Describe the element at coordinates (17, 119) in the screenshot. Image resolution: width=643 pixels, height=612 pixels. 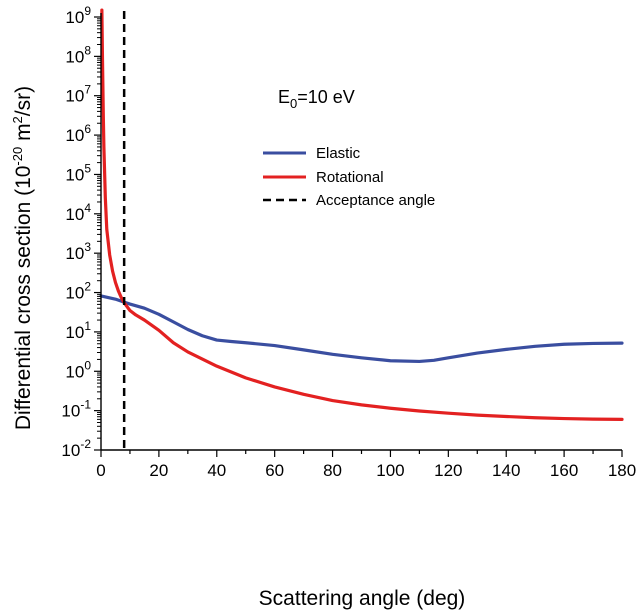
I see `y-axis-label-unit-exponent: 2` at that location.